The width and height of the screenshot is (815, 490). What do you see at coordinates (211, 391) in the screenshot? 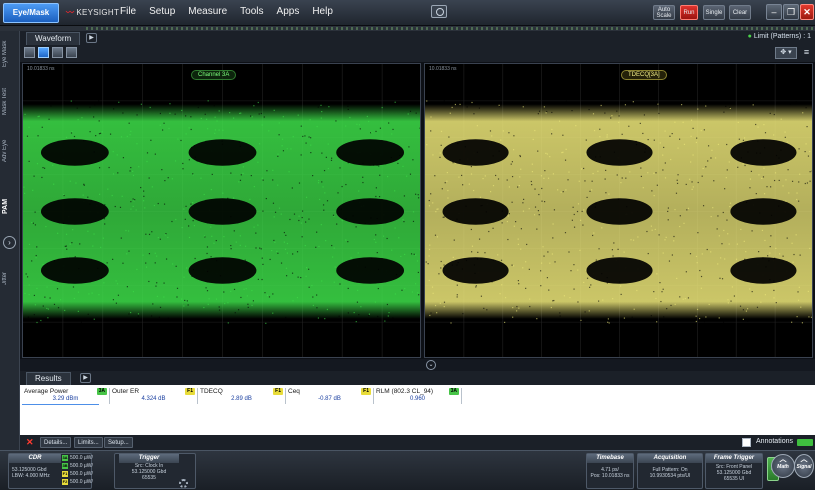
I see `result-name: TDECQ` at bounding box center [211, 391].